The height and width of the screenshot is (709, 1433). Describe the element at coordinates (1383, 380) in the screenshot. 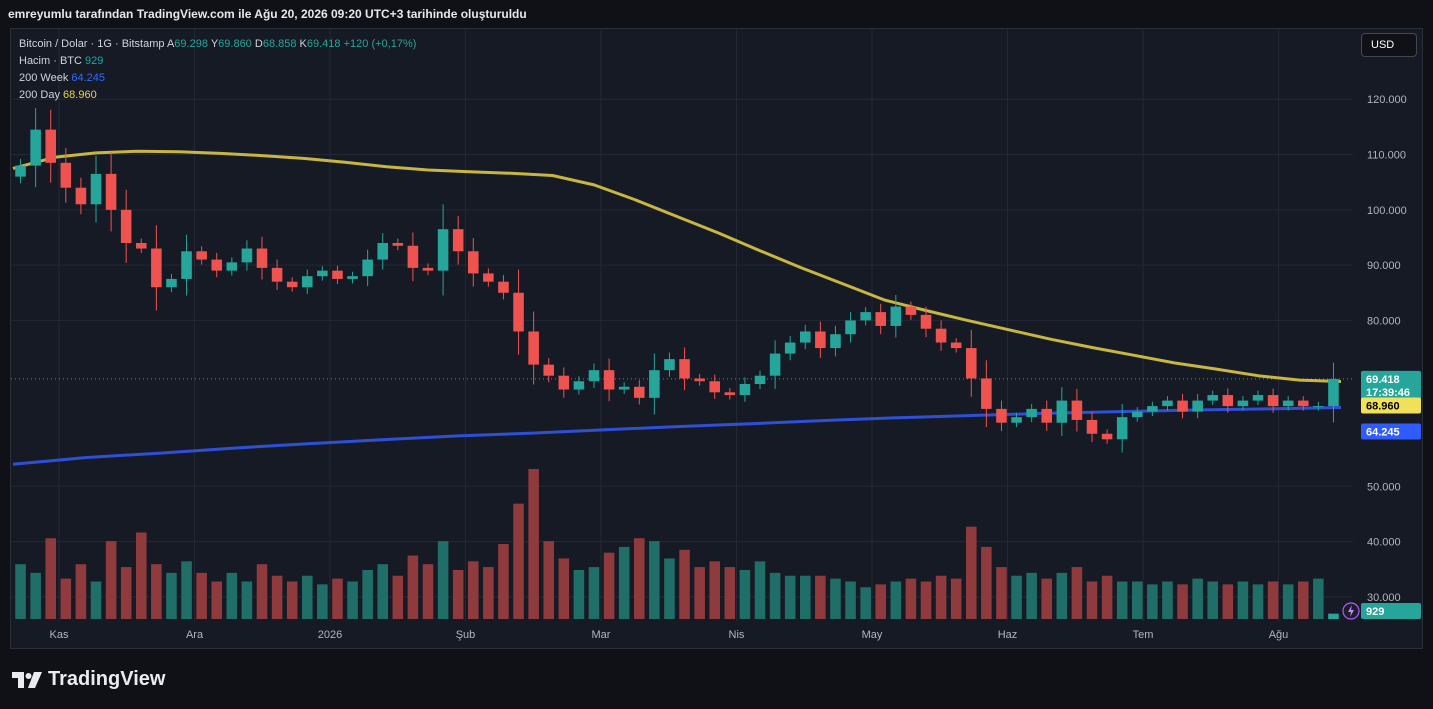

I see `last-price-badge-text: 69.418` at that location.